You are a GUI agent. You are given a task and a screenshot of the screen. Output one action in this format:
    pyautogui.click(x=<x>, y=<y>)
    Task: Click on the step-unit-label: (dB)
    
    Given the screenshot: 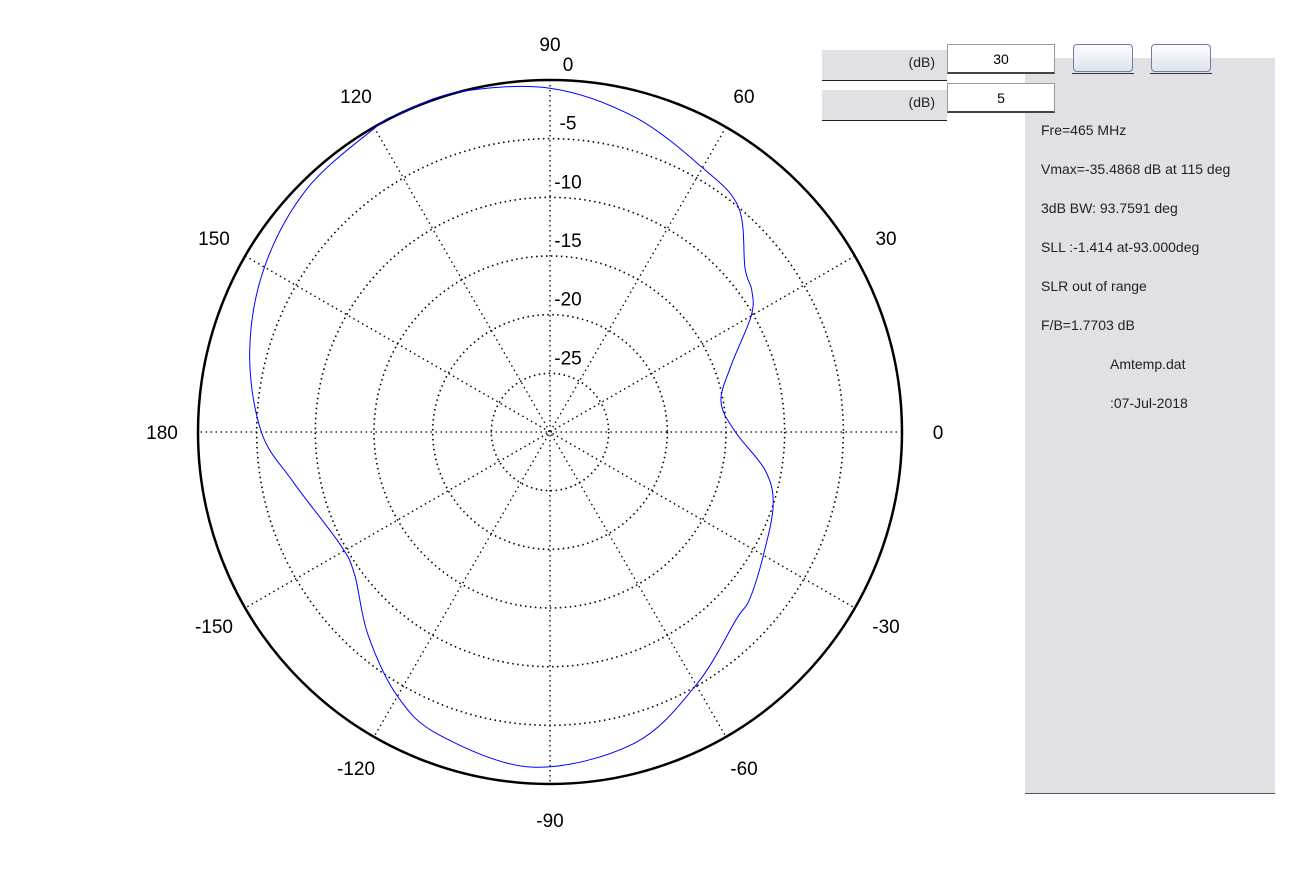 What is the action you would take?
    pyautogui.click(x=884, y=105)
    